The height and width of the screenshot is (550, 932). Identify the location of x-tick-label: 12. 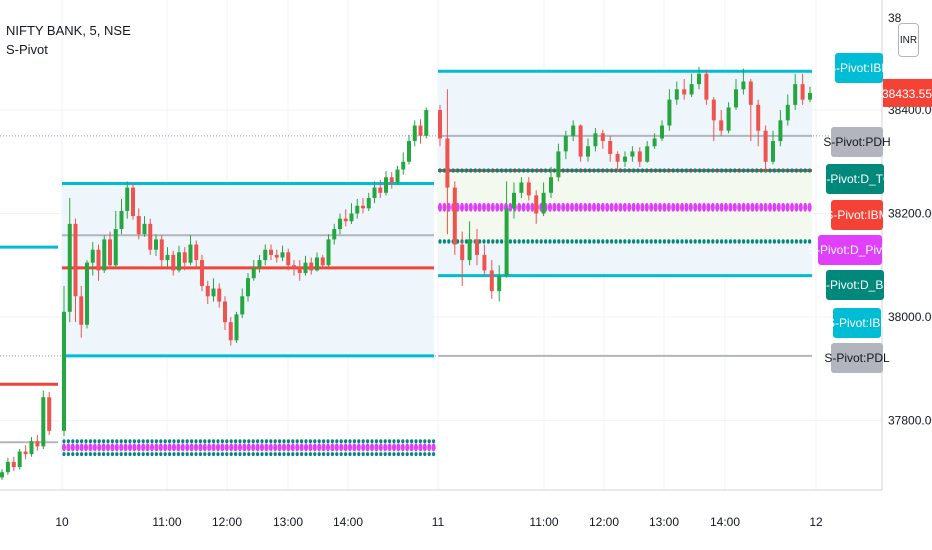
(816, 522).